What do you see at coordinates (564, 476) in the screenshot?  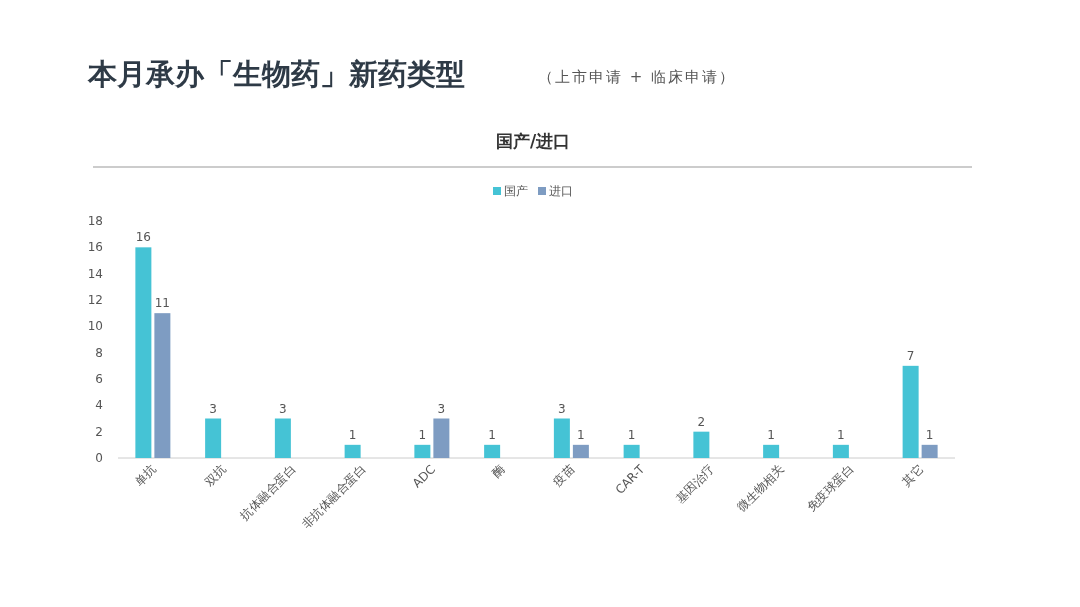 I see `x-tick-label: 疫苗` at bounding box center [564, 476].